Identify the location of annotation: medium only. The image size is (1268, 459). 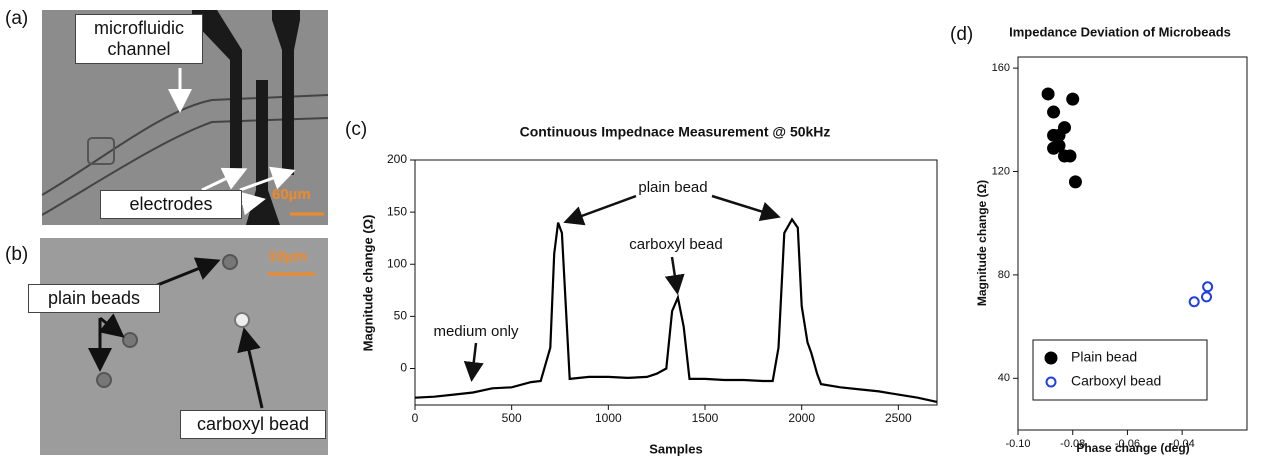
(476, 331).